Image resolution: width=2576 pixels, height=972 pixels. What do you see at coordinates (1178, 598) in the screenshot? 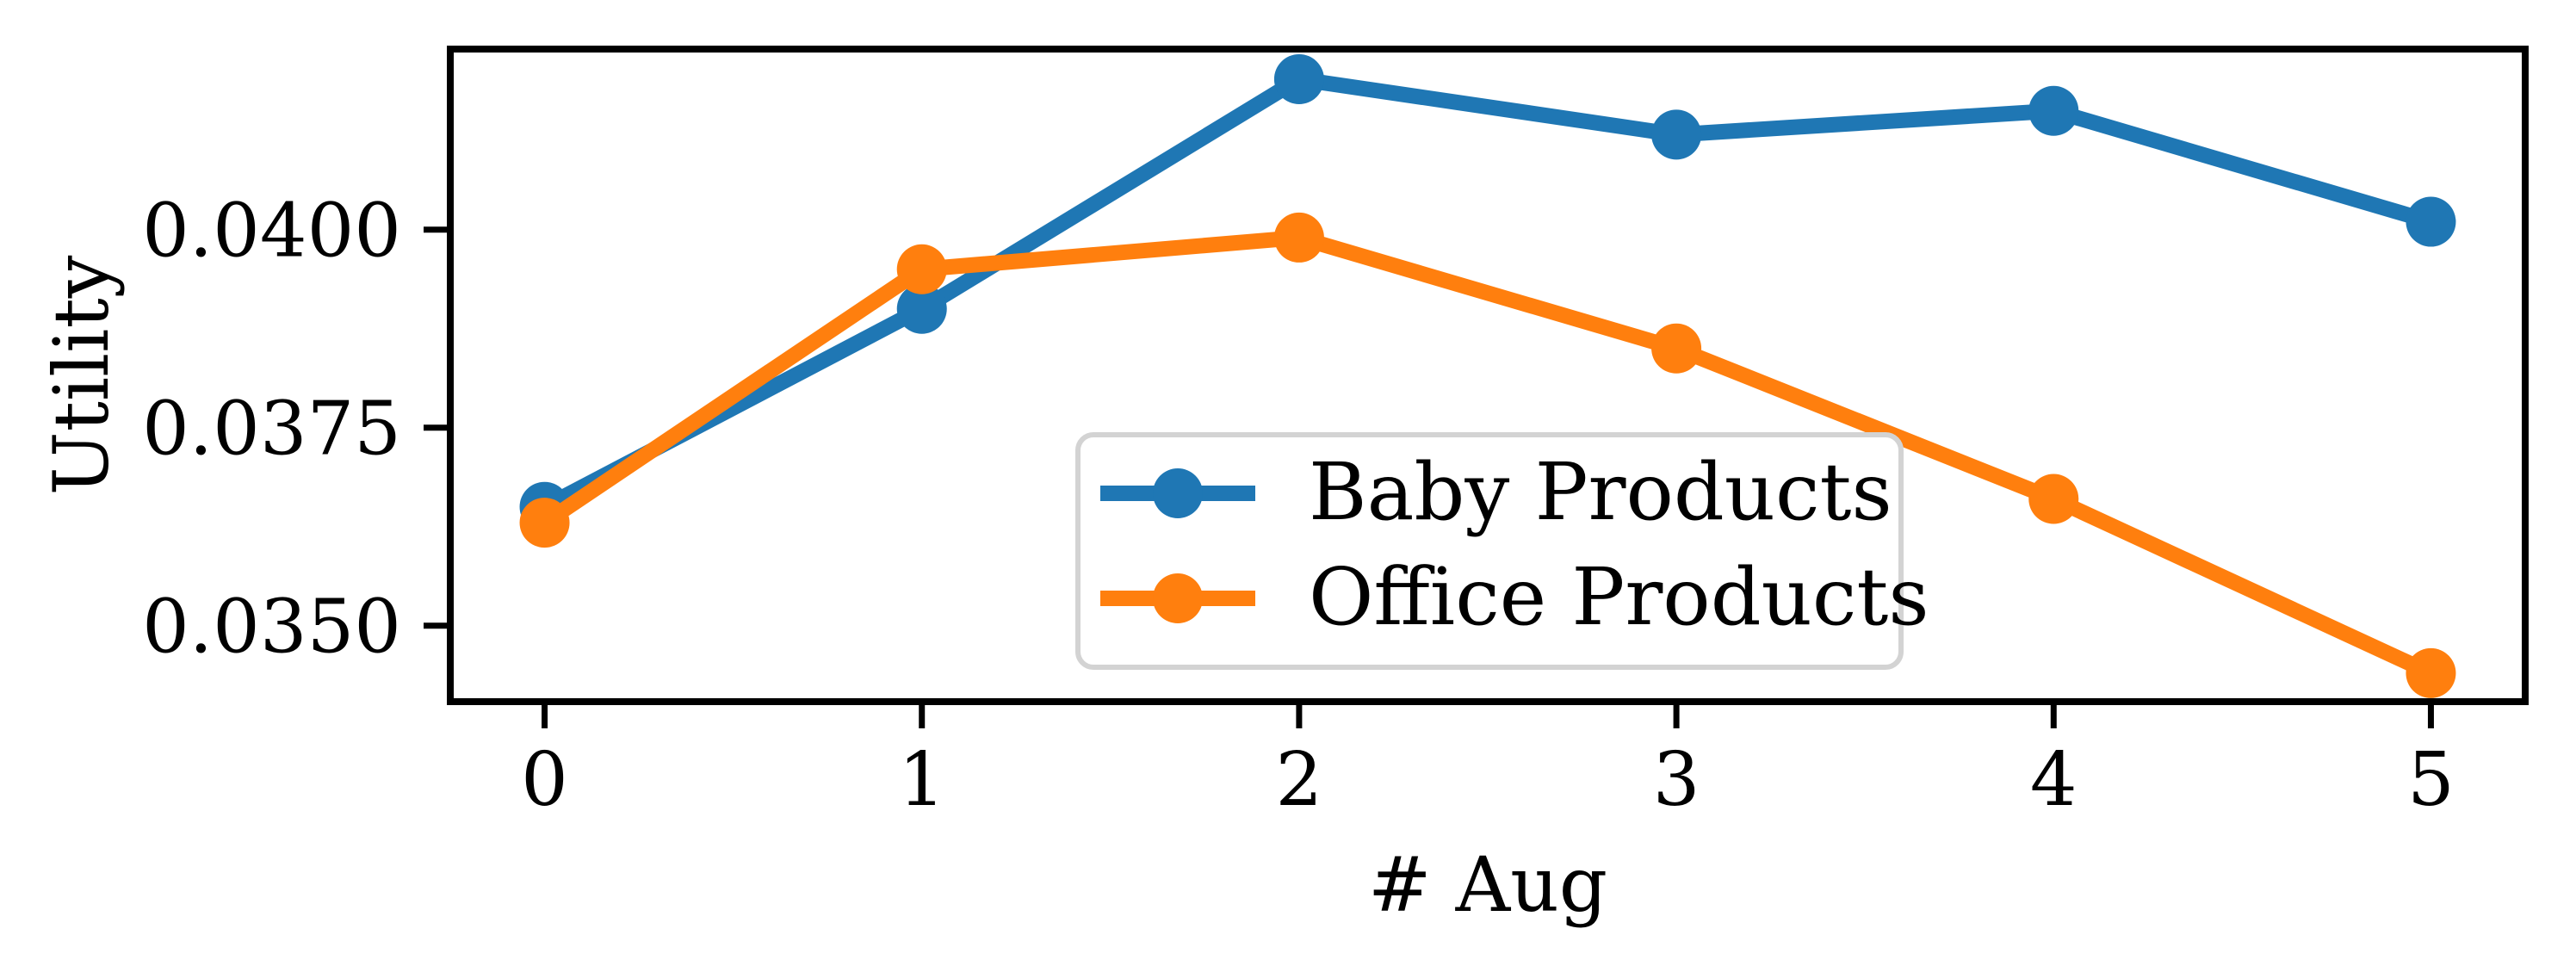
I see `legend-marker-office` at bounding box center [1178, 598].